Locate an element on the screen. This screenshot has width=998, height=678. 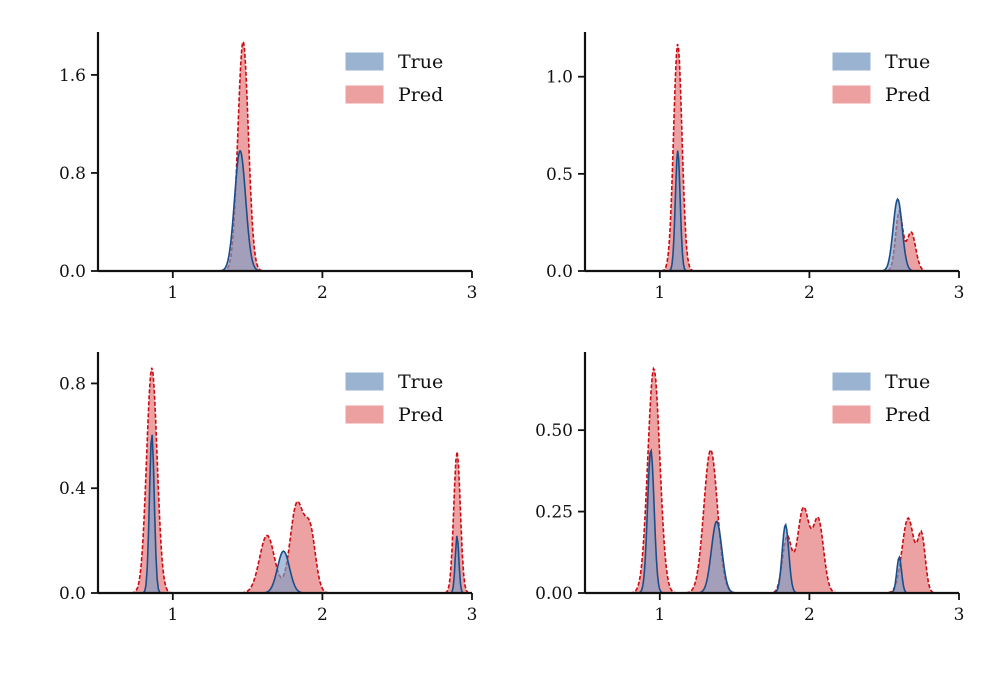
y-tick-label: 1.0 is located at coordinates (559, 78).